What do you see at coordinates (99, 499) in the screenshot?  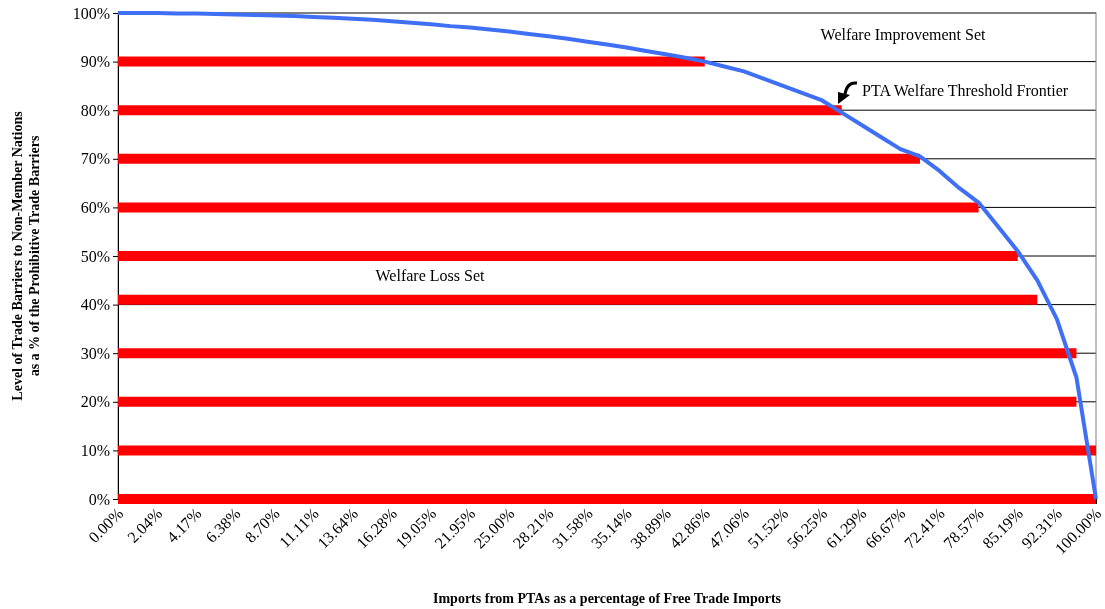 I see `y-tick-label: 0%` at bounding box center [99, 499].